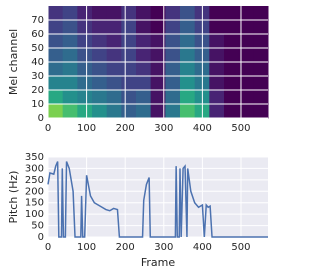 The width and height of the screenshot is (320, 275). Describe the element at coordinates (34, 168) in the screenshot. I see `y-tick-label: 300` at that location.